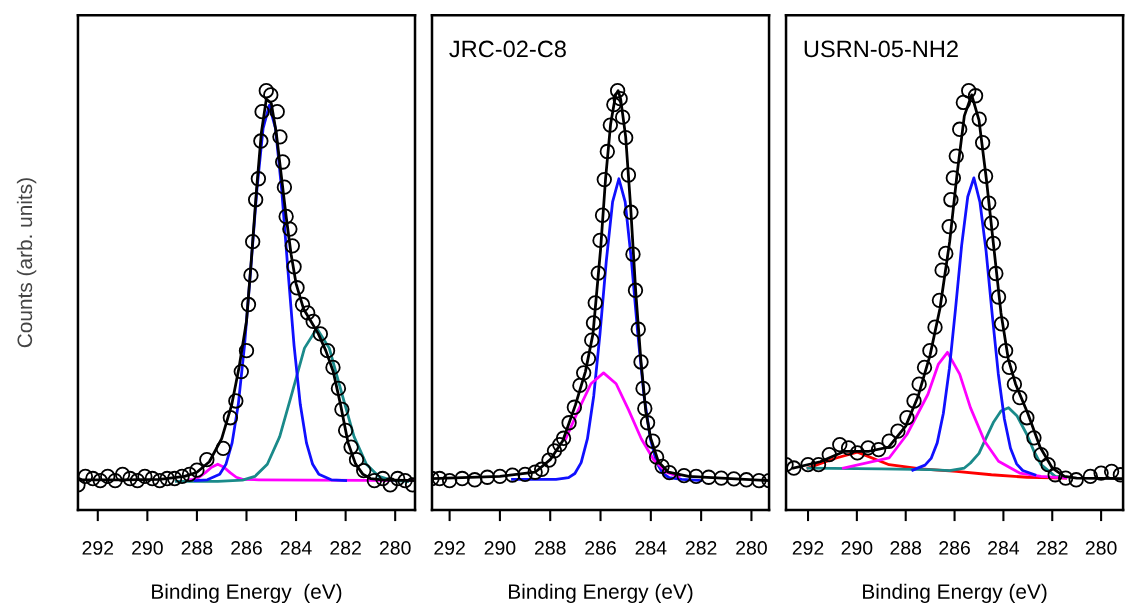 Image resolution: width=1125 pixels, height=610 pixels. Describe the element at coordinates (26, 263) in the screenshot. I see `y-axis-title: Counts (arb. units)` at that location.